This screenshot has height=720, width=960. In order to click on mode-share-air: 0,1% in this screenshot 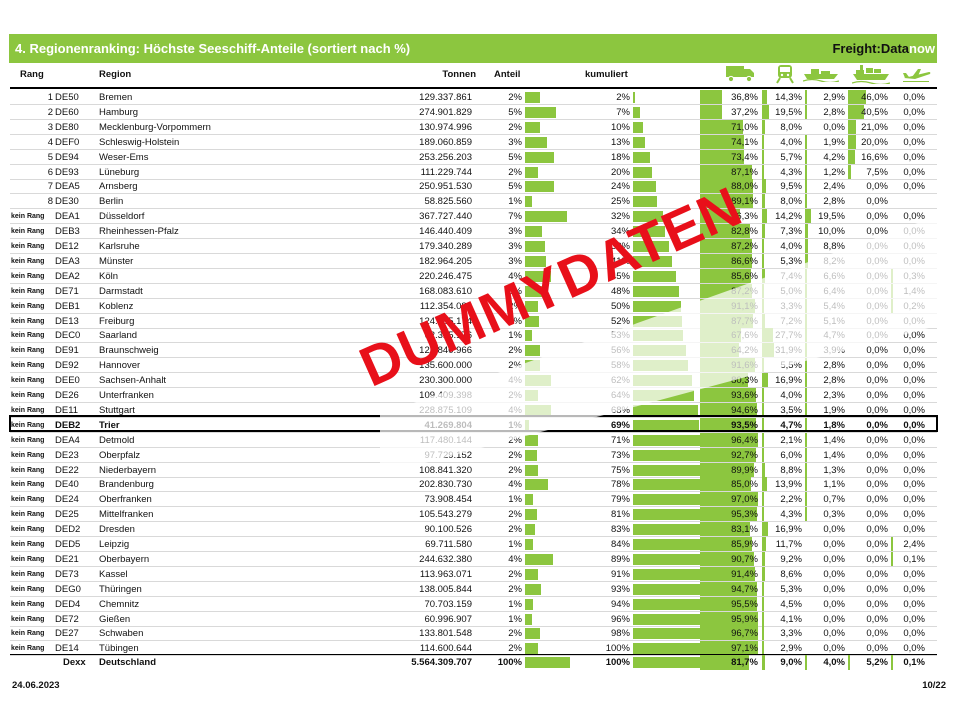, I will do `click(914, 559)`.